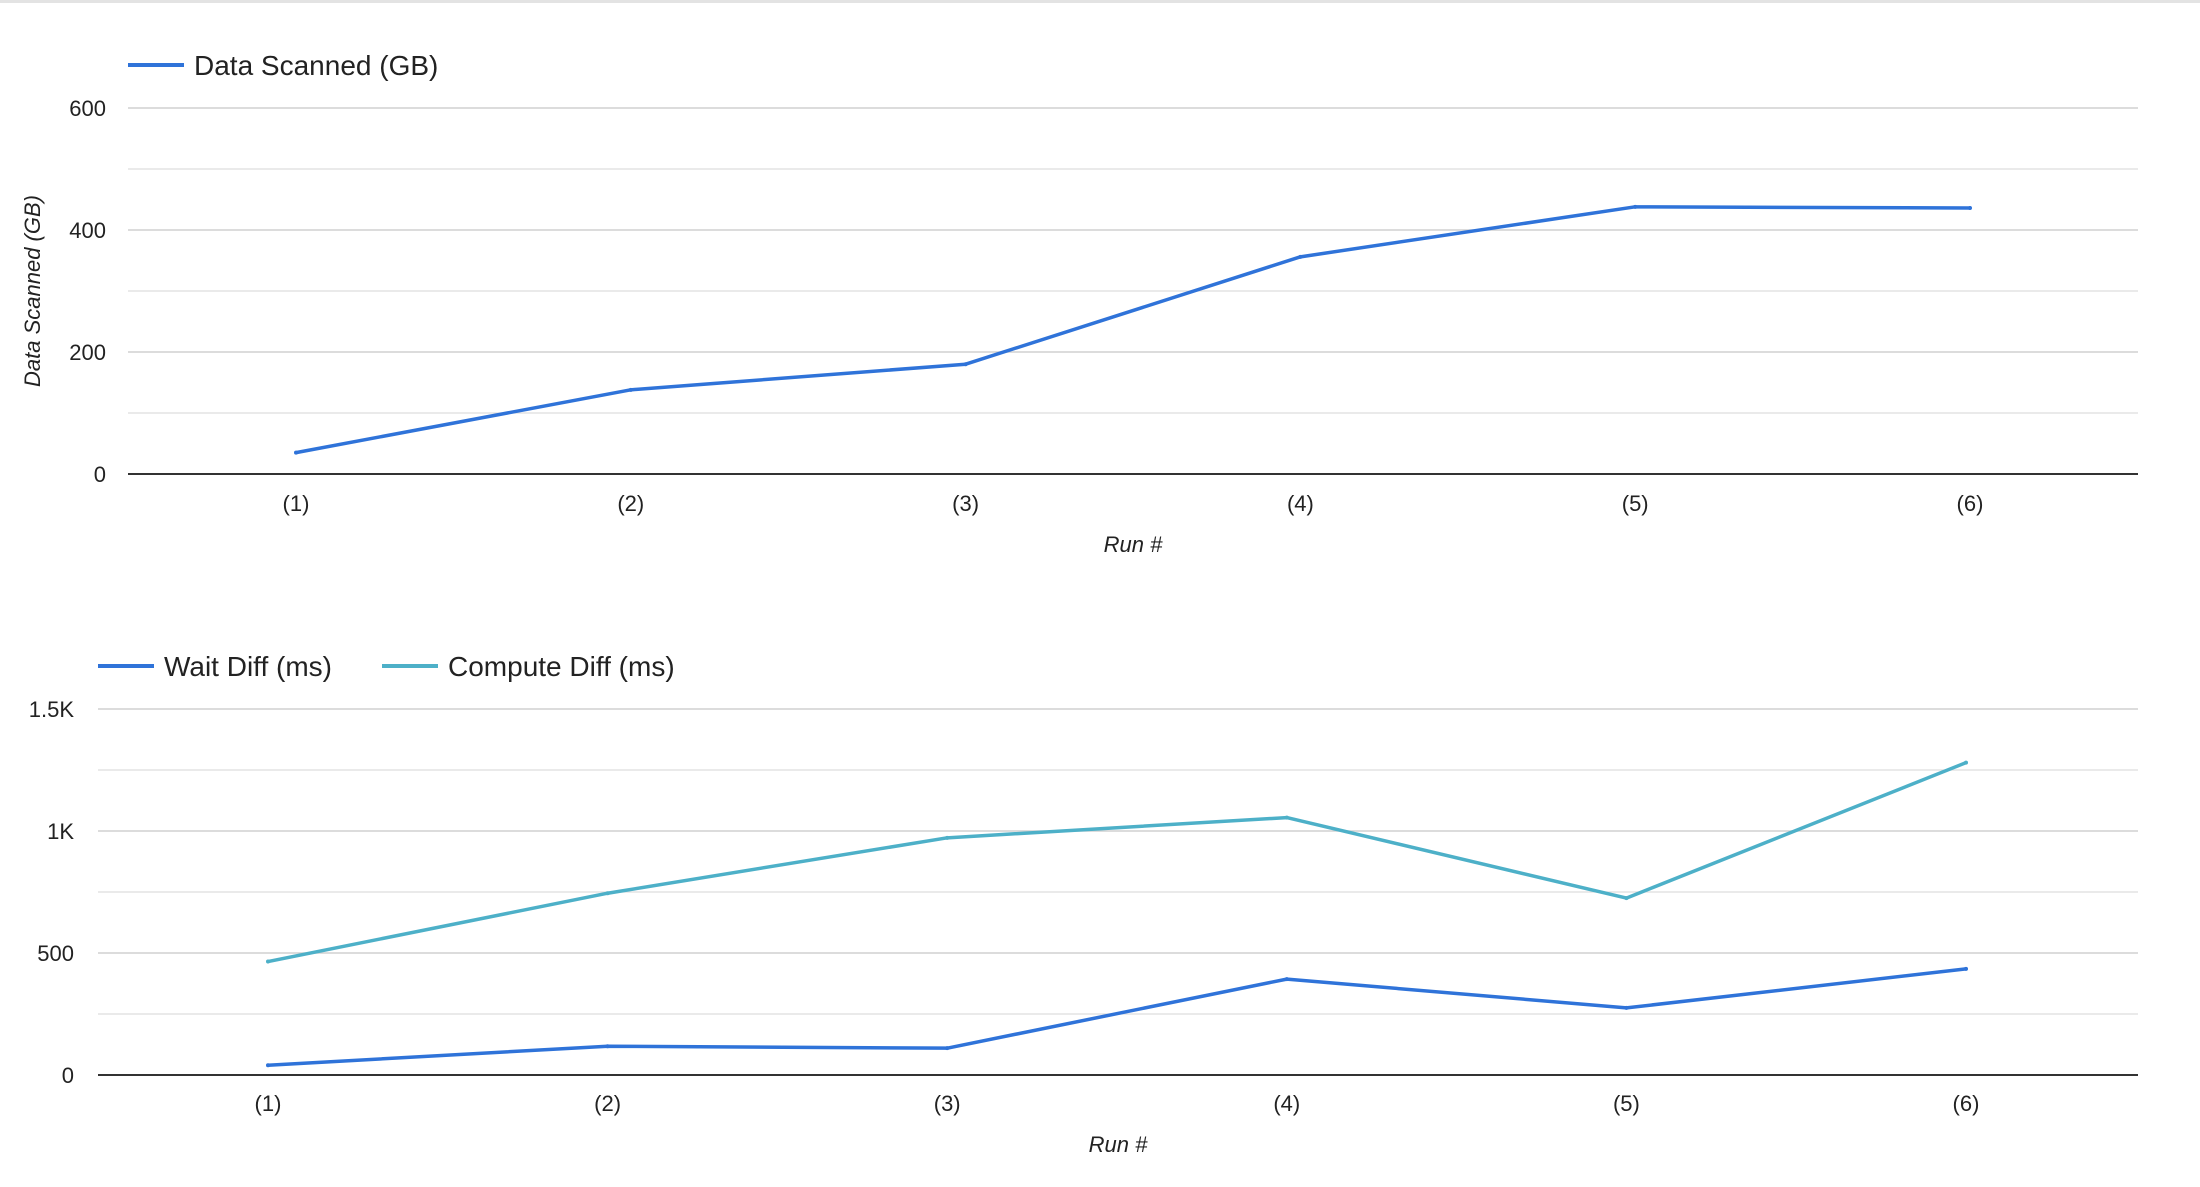 This screenshot has height=1187, width=2200. Describe the element at coordinates (561, 666) in the screenshot. I see `legend-label: Compute Diff (ms)` at that location.